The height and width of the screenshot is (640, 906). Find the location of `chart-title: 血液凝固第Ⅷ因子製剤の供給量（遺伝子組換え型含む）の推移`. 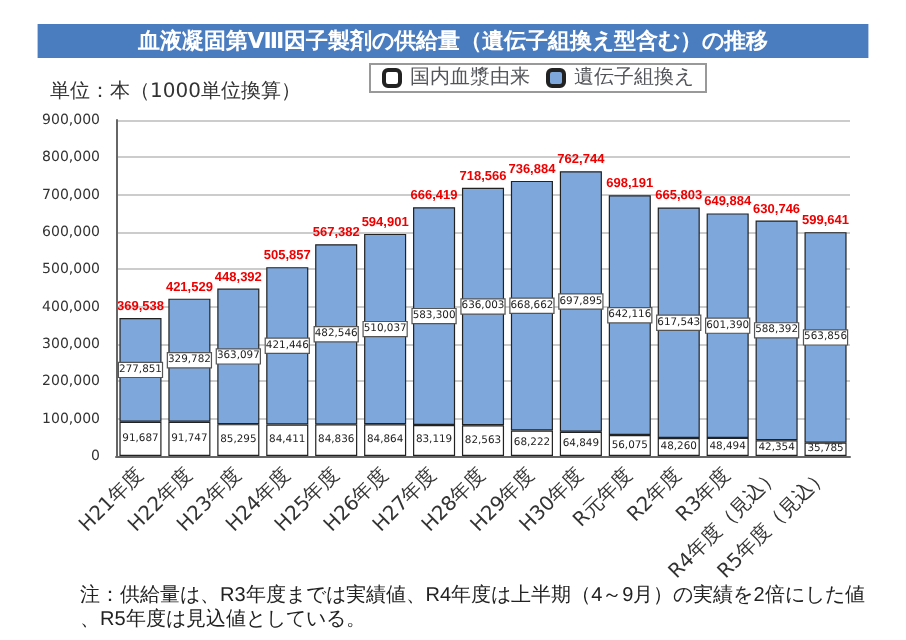

chart-title: 血液凝固第Ⅷ因子製剤の供給量（遺伝子組換え型含む）の推移 is located at coordinates (452, 41).